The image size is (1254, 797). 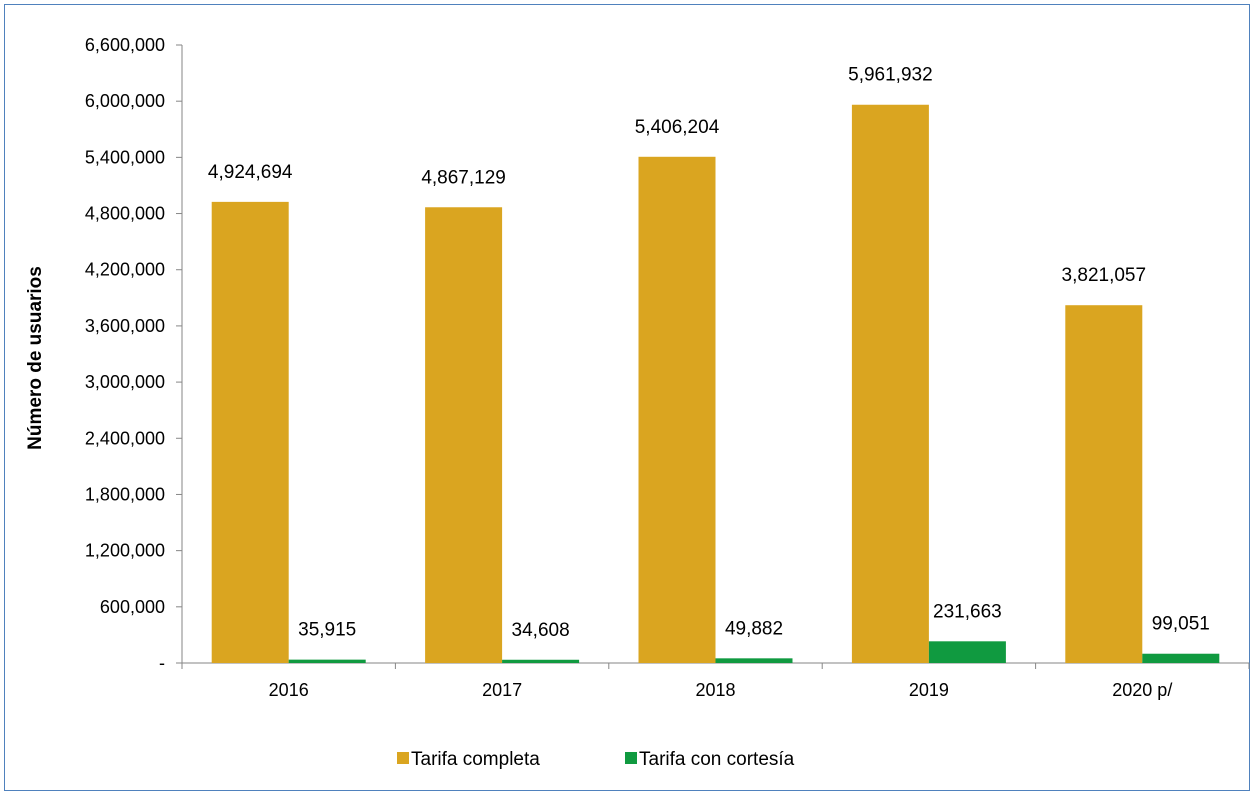 What do you see at coordinates (125, 494) in the screenshot?
I see `y-tick-label: 1,800,000` at bounding box center [125, 494].